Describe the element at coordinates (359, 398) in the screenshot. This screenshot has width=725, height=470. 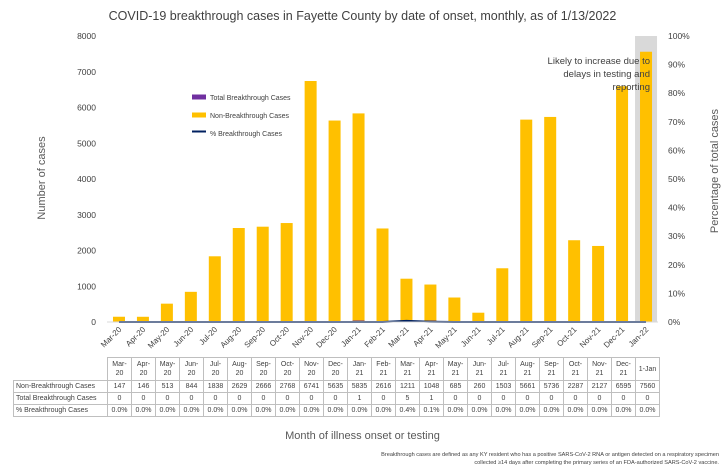
I see `table-cell: 1` at that location.